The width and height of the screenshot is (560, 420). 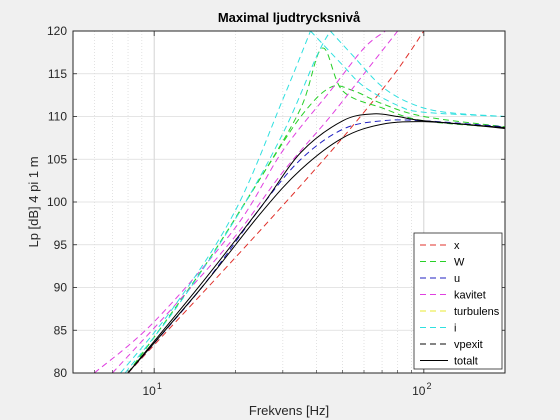 I want to click on legend-label-totalt: totalt, so click(x=466, y=362).